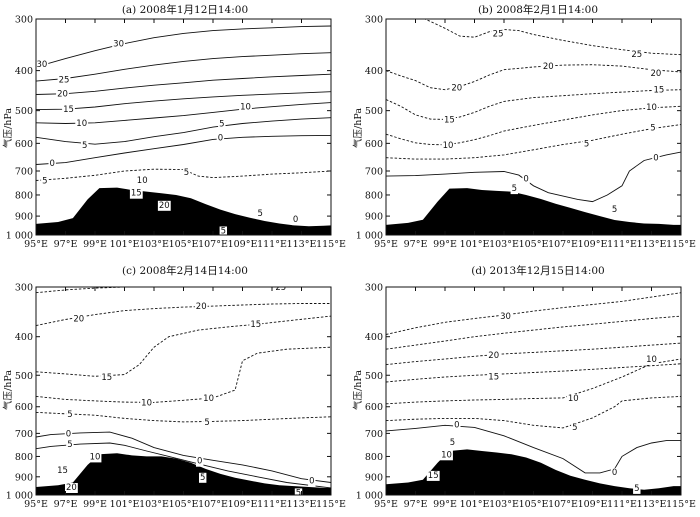  What do you see at coordinates (24, 376) in the screenshot?
I see `panel-c-ytick-label-2: 500` at bounding box center [24, 376].